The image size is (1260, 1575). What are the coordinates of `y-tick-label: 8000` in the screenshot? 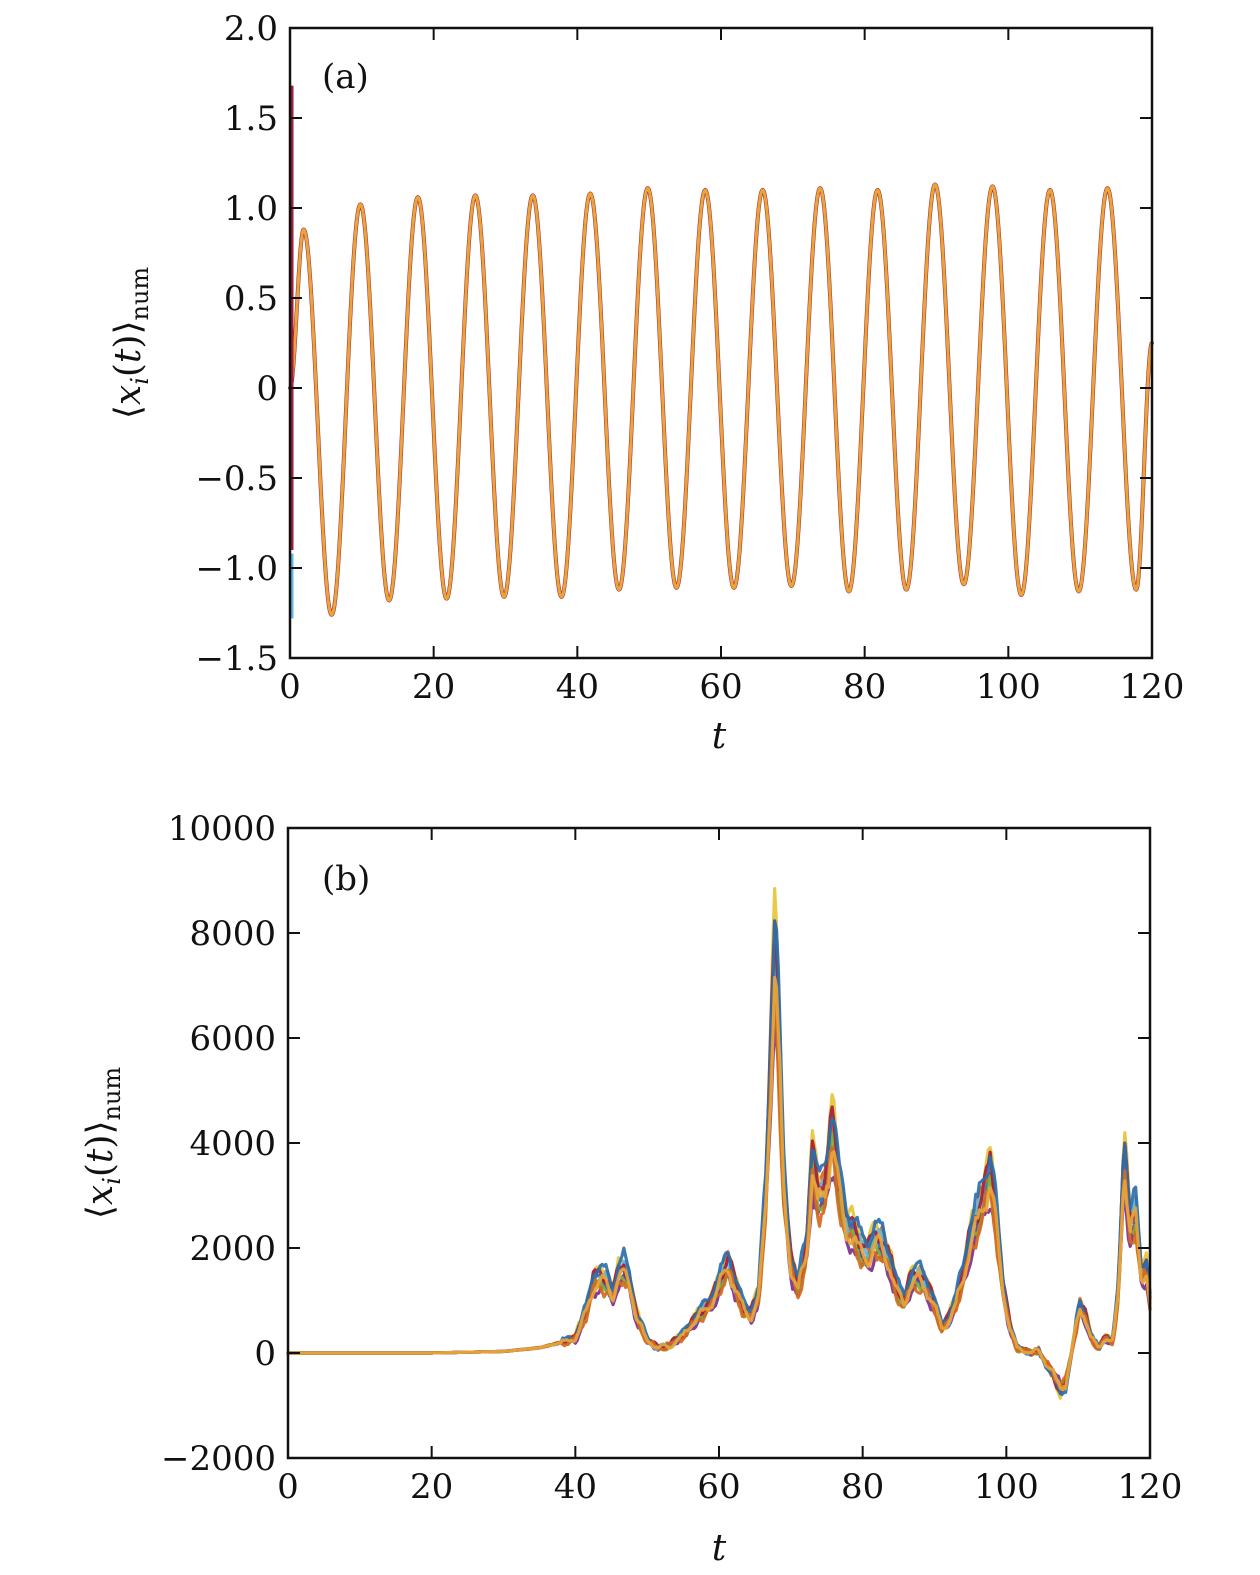 It's located at (232, 934).